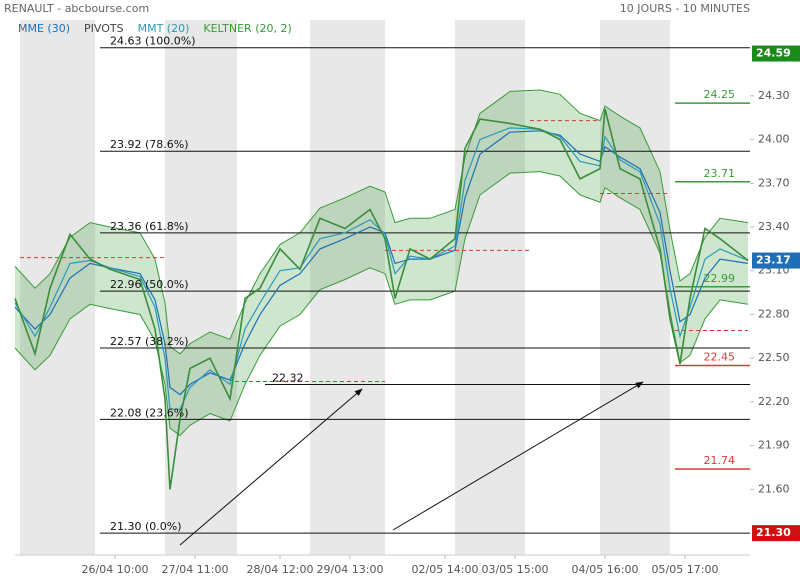 The width and height of the screenshot is (800, 580). I want to click on level-label: 21.74, so click(720, 460).